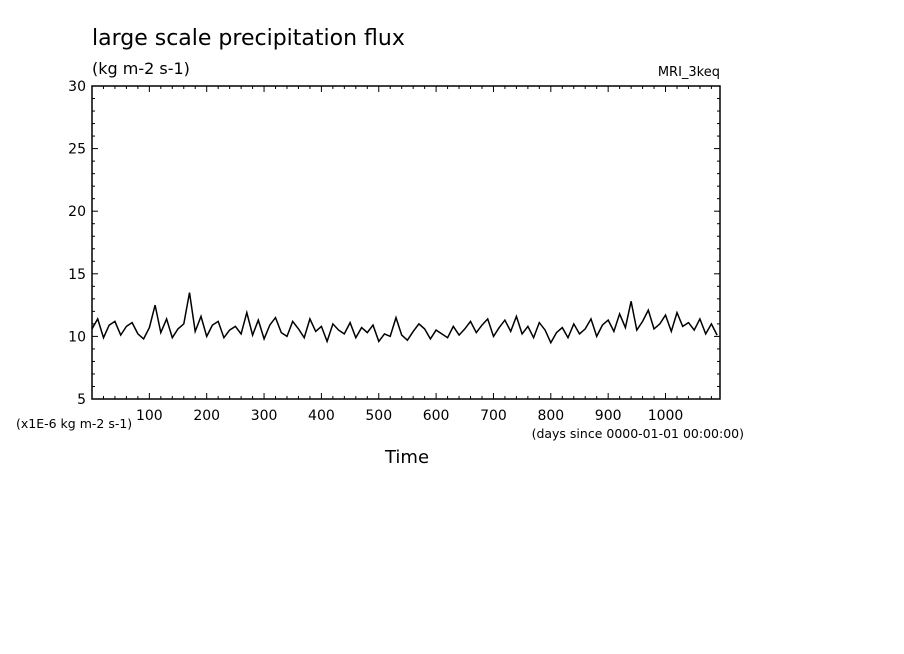 The image size is (904, 654). What do you see at coordinates (77, 243) in the screenshot?
I see `y-tick-labels: 5 10 15 20 25 30` at bounding box center [77, 243].